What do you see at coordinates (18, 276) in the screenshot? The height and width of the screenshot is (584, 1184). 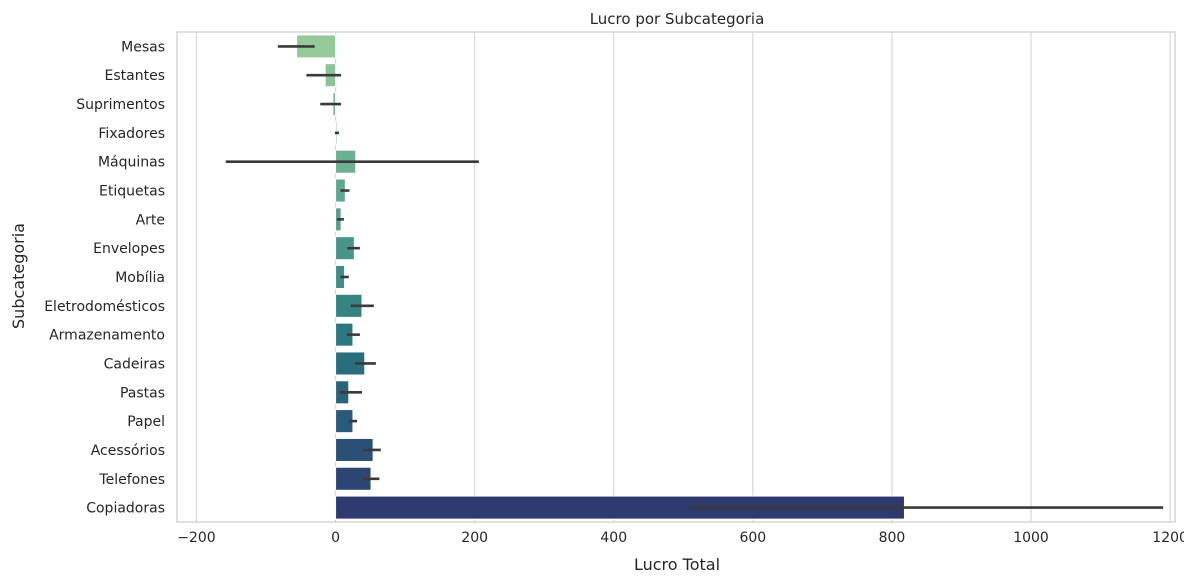 I see `y-axis-label: Subcategoria` at bounding box center [18, 276].